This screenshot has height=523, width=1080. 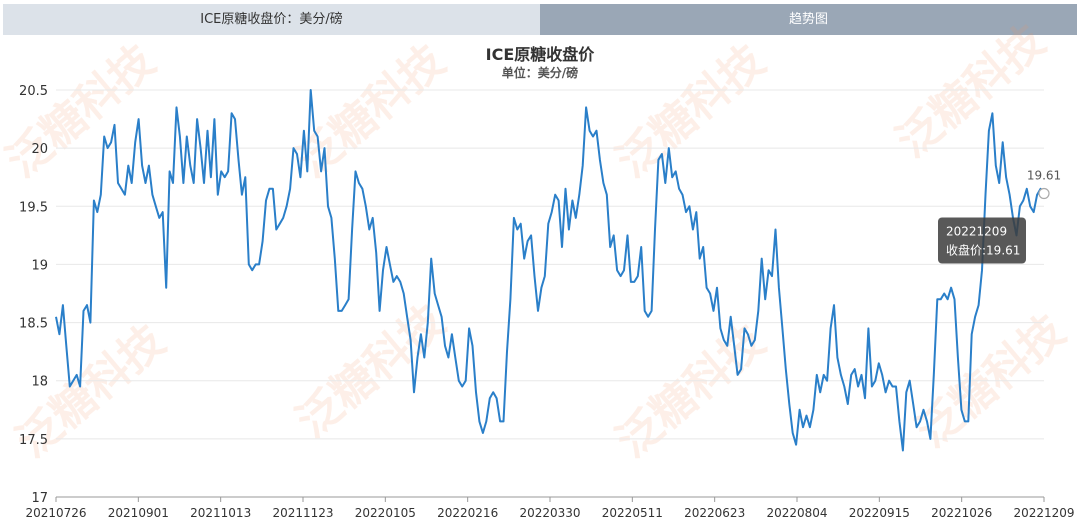 I want to click on end-marker-group: 19.61, so click(x=1044, y=184).